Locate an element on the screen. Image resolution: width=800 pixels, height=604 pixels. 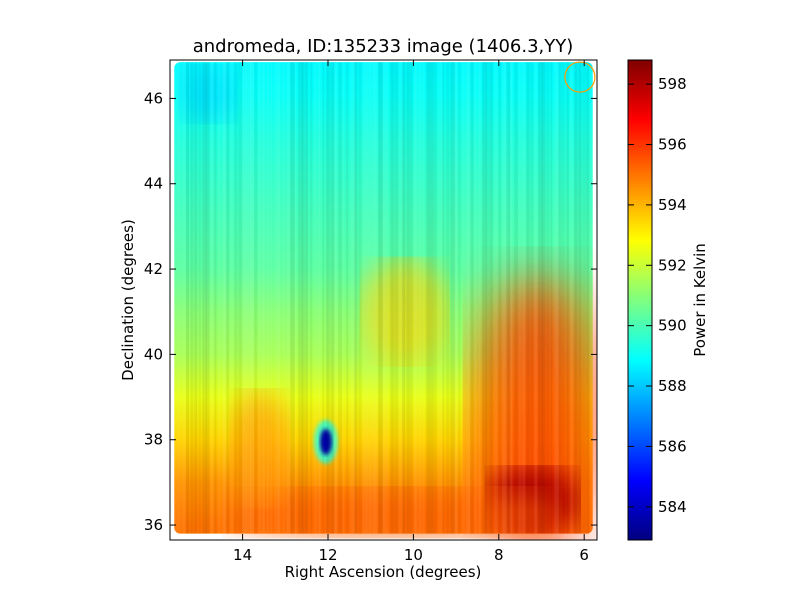
colorbar-tick-label: 598 is located at coordinates (672, 84).